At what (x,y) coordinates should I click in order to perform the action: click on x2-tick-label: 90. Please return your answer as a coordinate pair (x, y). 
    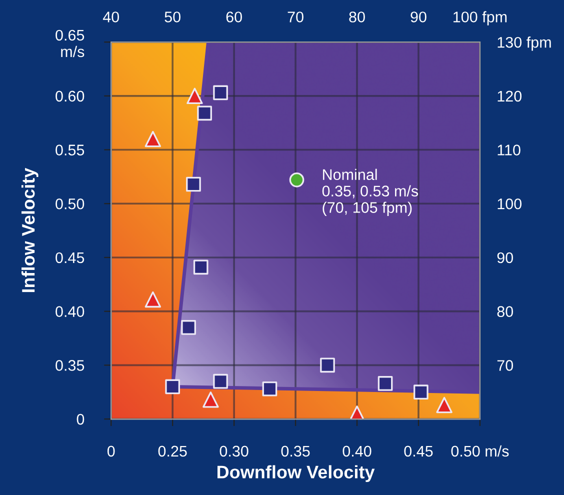
    Looking at the image, I should click on (418, 17).